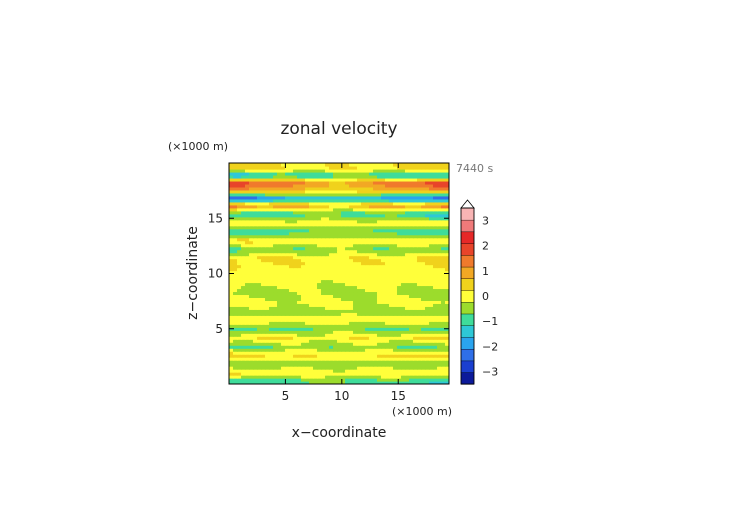 Image resolution: width=752 pixels, height=532 pixels. I want to click on y-unit-label: (×1000 m), so click(198, 146).